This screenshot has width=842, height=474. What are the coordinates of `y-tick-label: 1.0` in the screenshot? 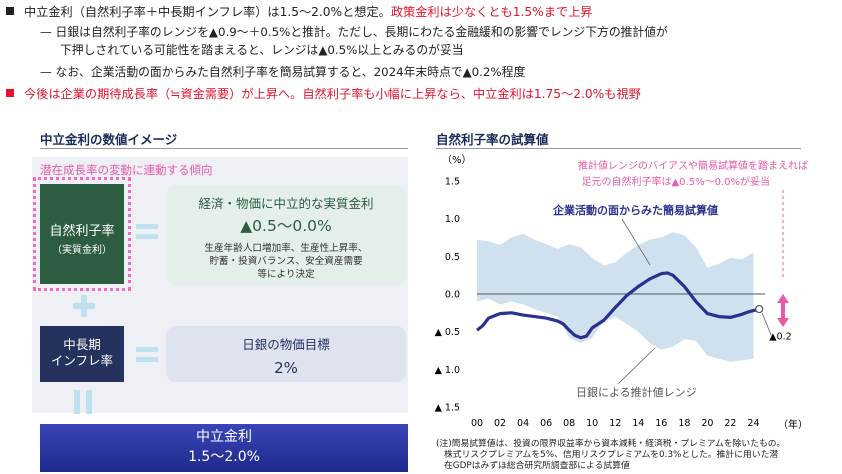 It's located at (452, 219).